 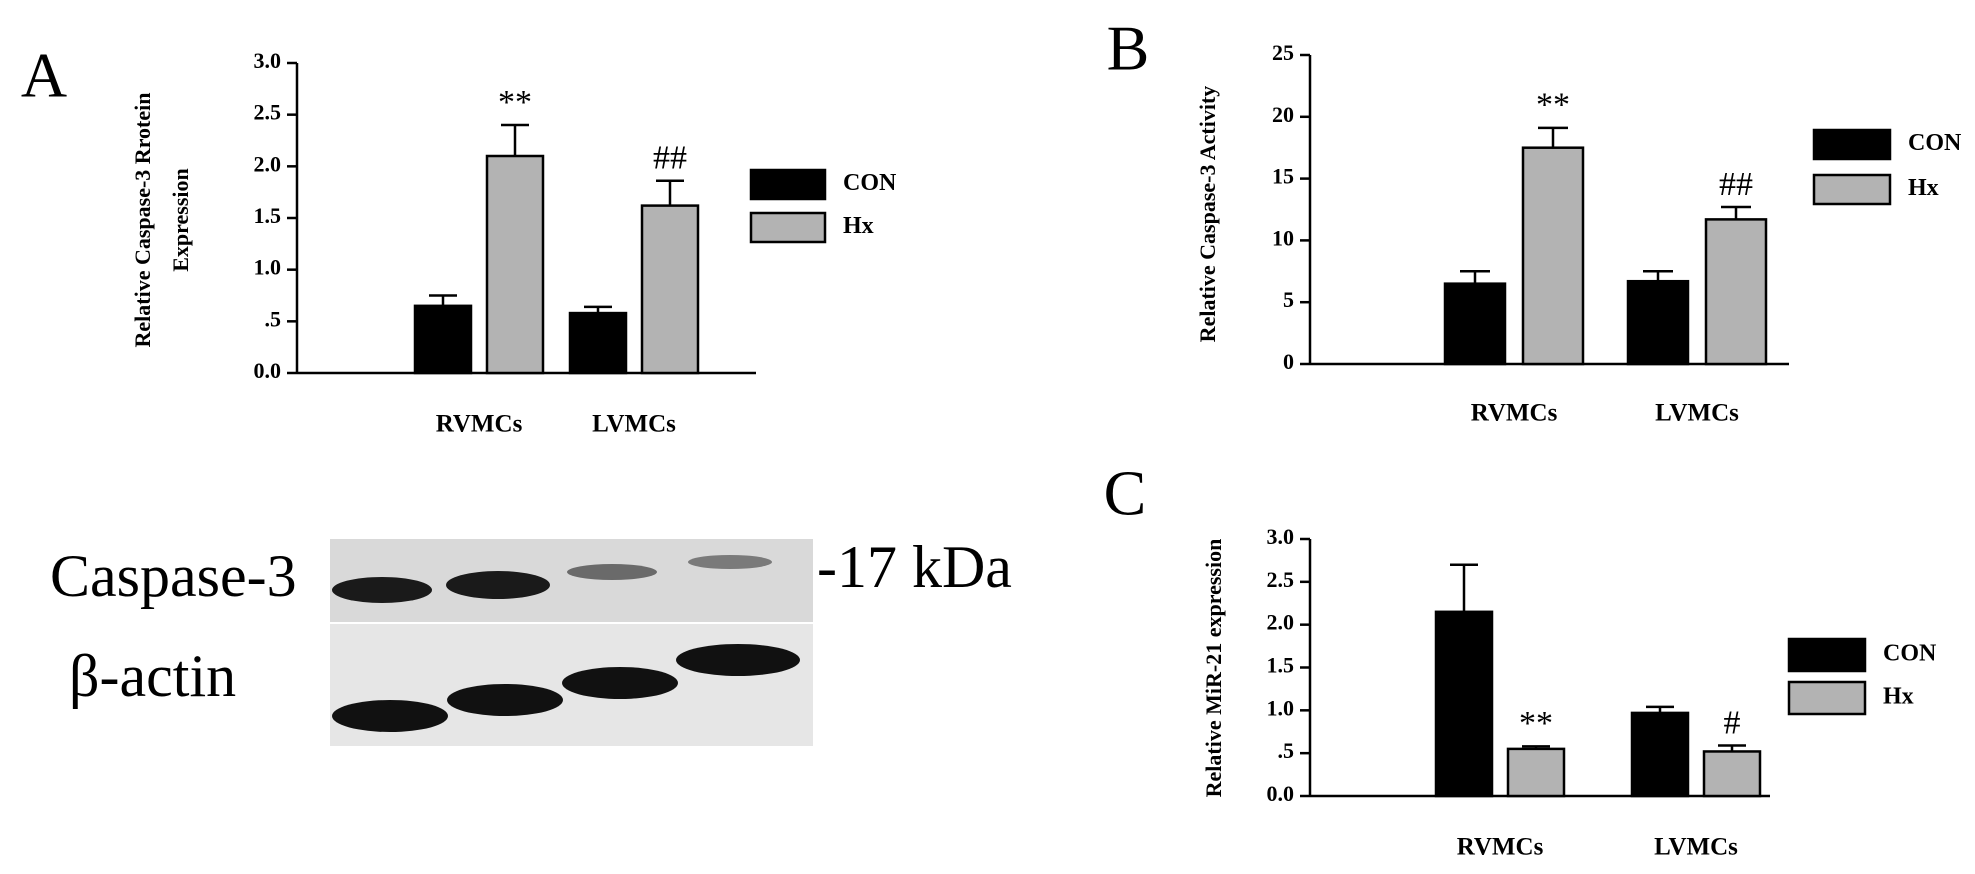 What do you see at coordinates (1283, 237) in the screenshot?
I see `y-tick-label: 10` at bounding box center [1283, 237].